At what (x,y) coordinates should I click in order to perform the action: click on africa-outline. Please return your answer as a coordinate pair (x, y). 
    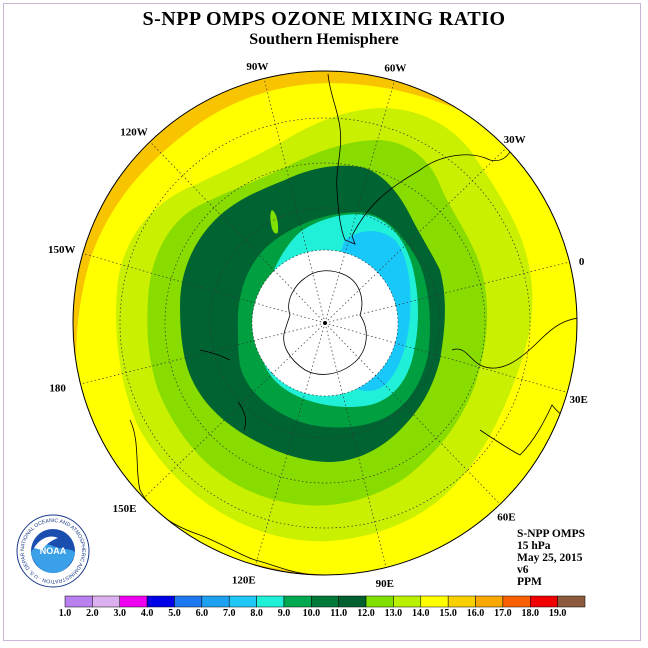
    Looking at the image, I should click on (514, 343).